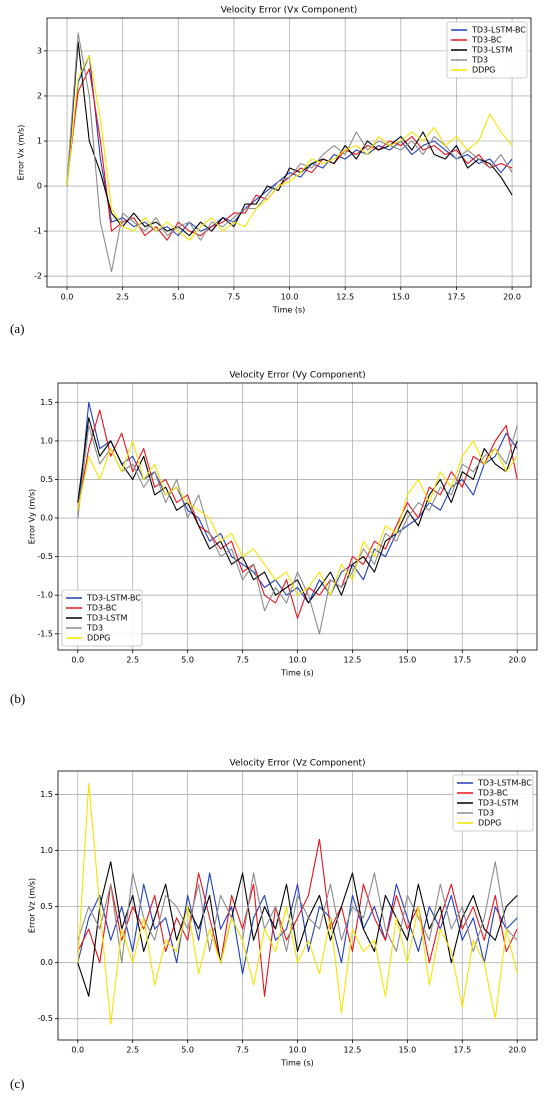 This screenshot has width=550, height=1103. Describe the element at coordinates (17, 1083) in the screenshot. I see `panel-label: (c)` at that location.